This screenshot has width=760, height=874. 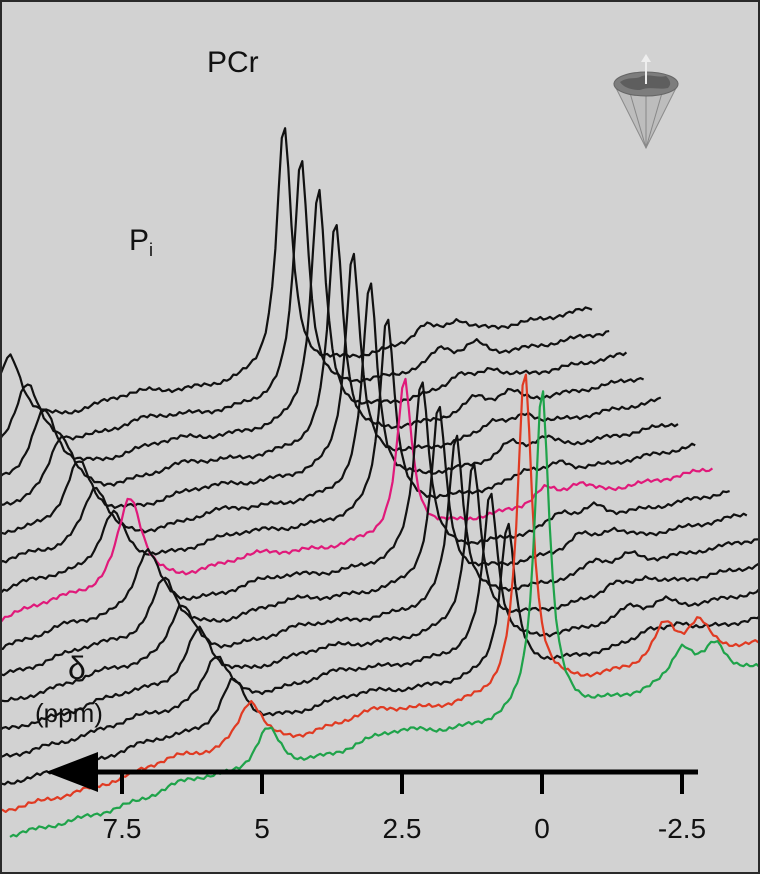 I want to click on axis-label-delta: δ, so click(x=77, y=668).